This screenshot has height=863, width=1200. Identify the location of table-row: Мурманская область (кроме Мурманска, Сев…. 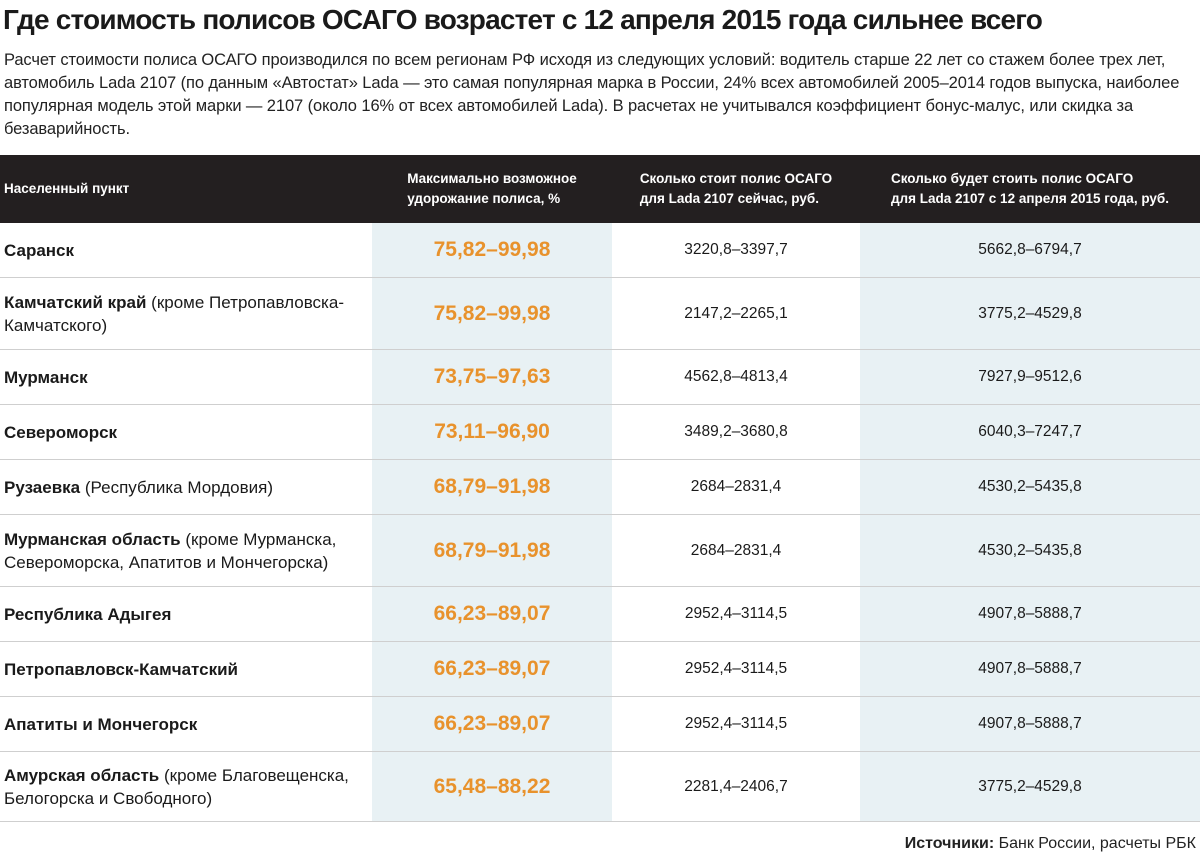
(600, 551).